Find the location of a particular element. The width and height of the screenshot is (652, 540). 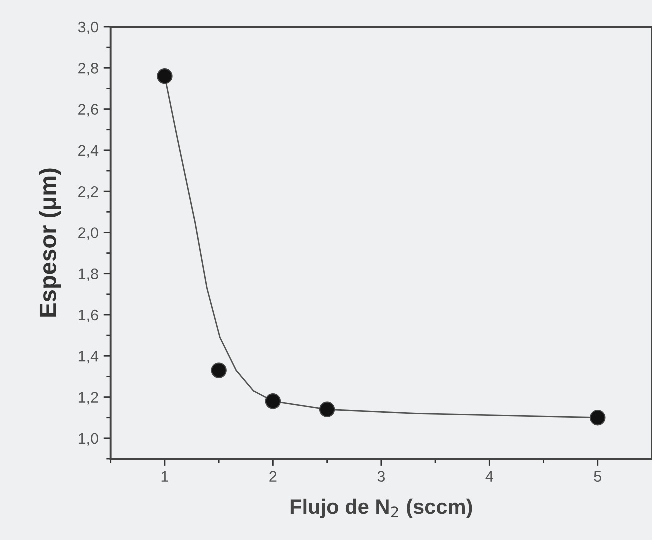

y-tick-label: 1,2 is located at coordinates (88, 398).